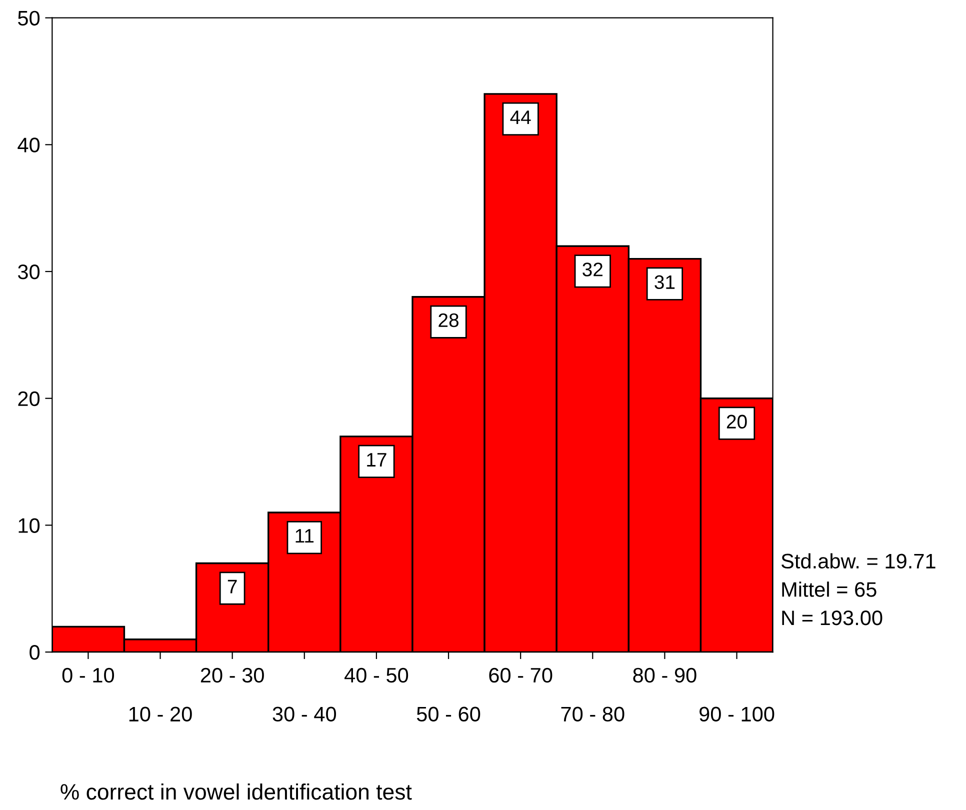 The image size is (966, 810). I want to click on data-label: 17, so click(376, 459).